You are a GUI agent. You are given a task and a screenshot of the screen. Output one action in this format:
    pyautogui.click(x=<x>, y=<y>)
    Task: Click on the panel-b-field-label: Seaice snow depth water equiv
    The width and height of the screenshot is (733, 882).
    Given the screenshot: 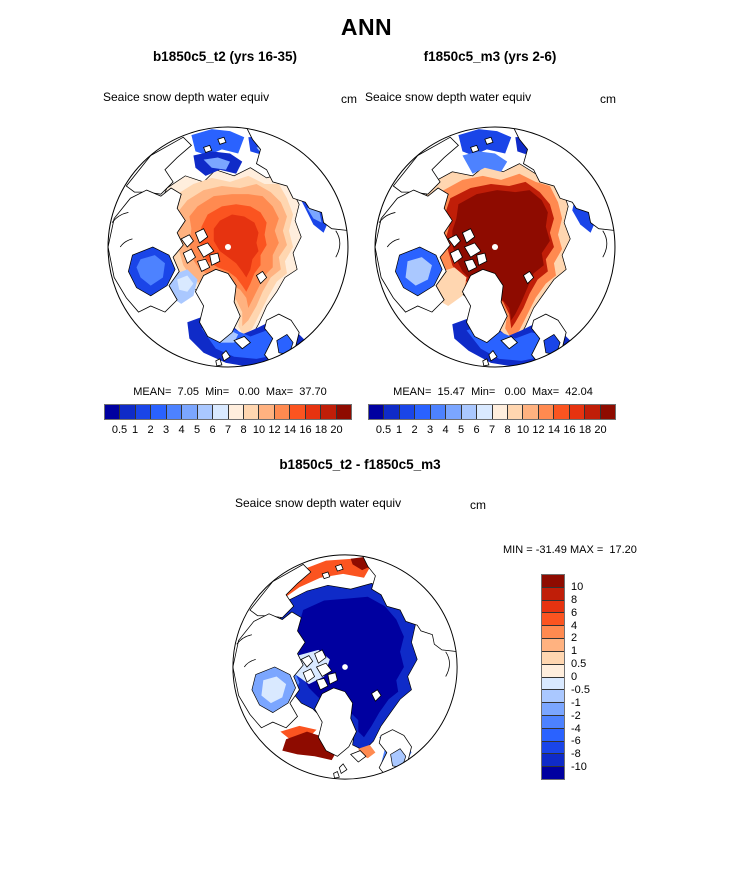 What is the action you would take?
    pyautogui.click(x=448, y=97)
    